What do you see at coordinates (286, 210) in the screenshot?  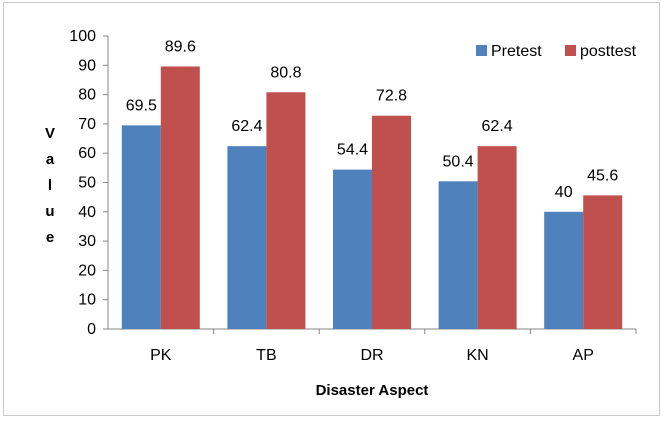 I see `bar-posttest-tb` at bounding box center [286, 210].